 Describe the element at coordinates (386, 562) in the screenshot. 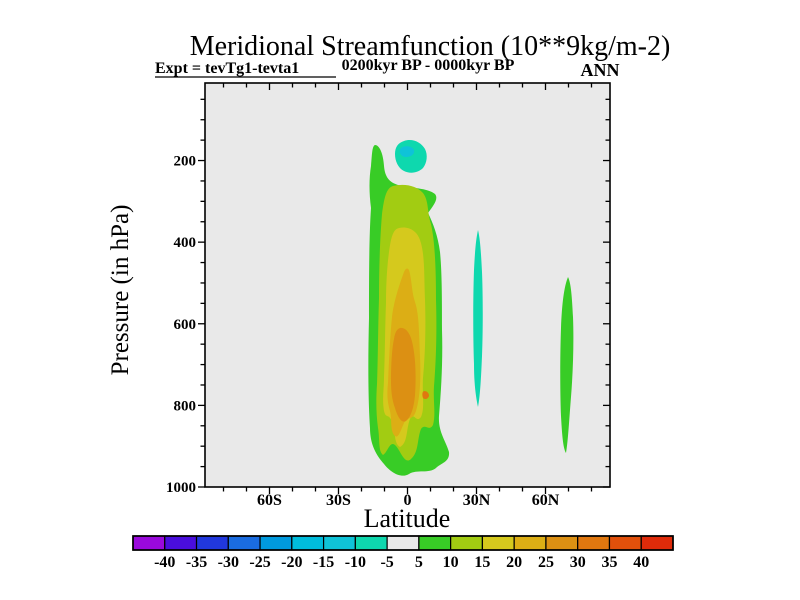

I see `colorbar-label: -5` at that location.